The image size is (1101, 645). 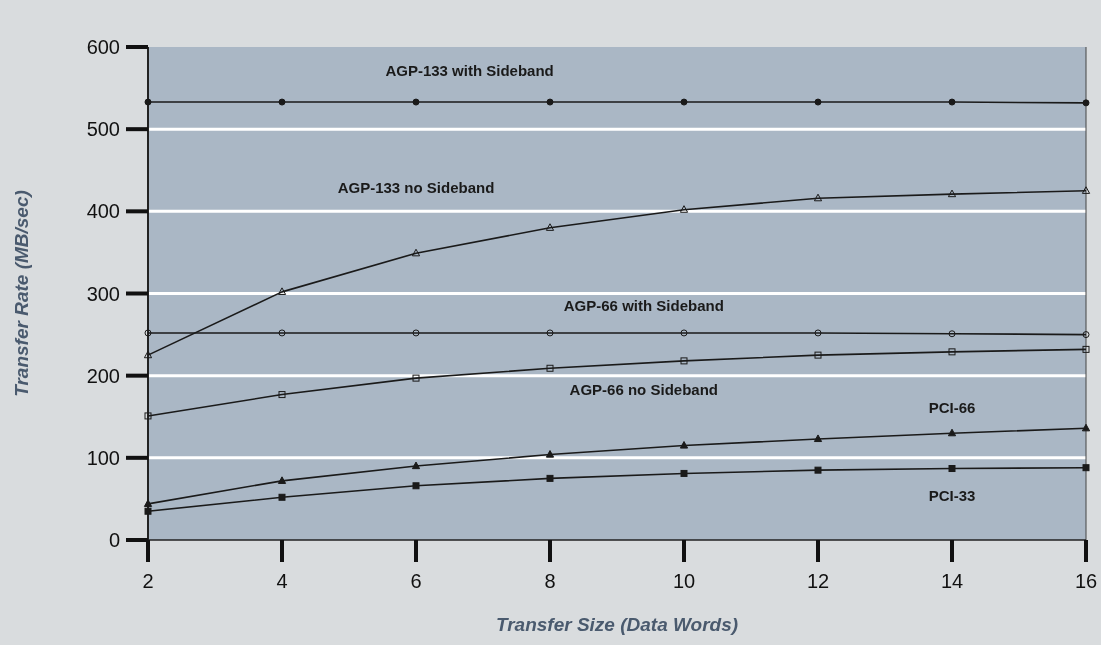 What do you see at coordinates (103, 293) in the screenshot?
I see `y-tick-label: 300` at bounding box center [103, 293].